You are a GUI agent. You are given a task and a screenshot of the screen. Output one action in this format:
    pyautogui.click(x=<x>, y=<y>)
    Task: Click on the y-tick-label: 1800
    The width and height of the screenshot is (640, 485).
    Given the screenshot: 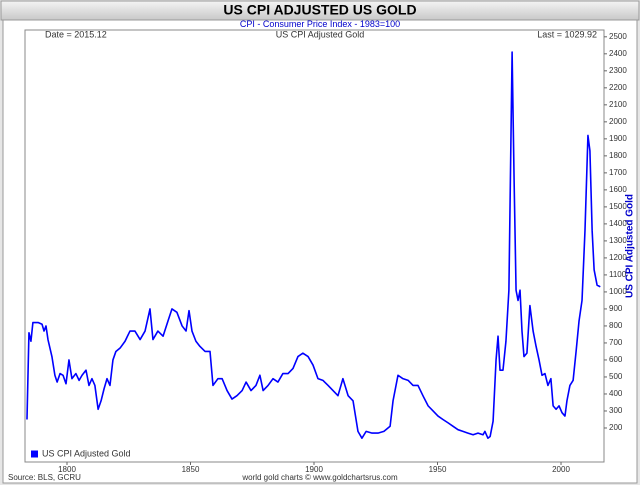 What is the action you would take?
    pyautogui.click(x=618, y=155)
    